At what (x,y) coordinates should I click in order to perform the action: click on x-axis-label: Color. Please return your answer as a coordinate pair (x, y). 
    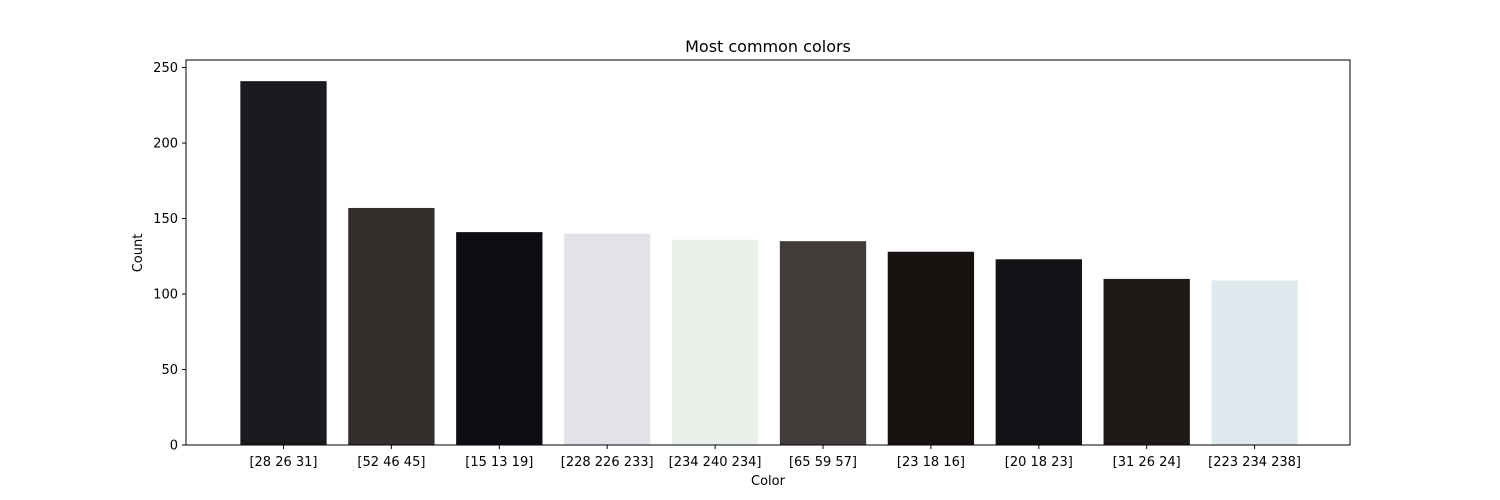
    Looking at the image, I should click on (768, 481).